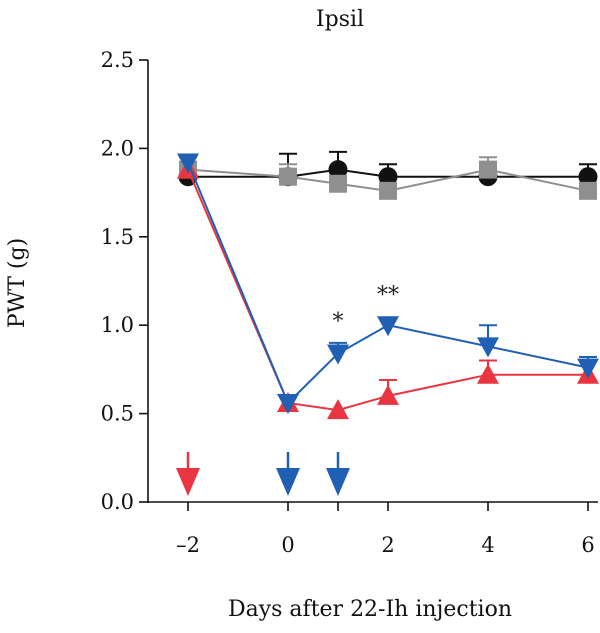  What do you see at coordinates (387, 545) in the screenshot?
I see `x-tick-label: 2` at bounding box center [387, 545].